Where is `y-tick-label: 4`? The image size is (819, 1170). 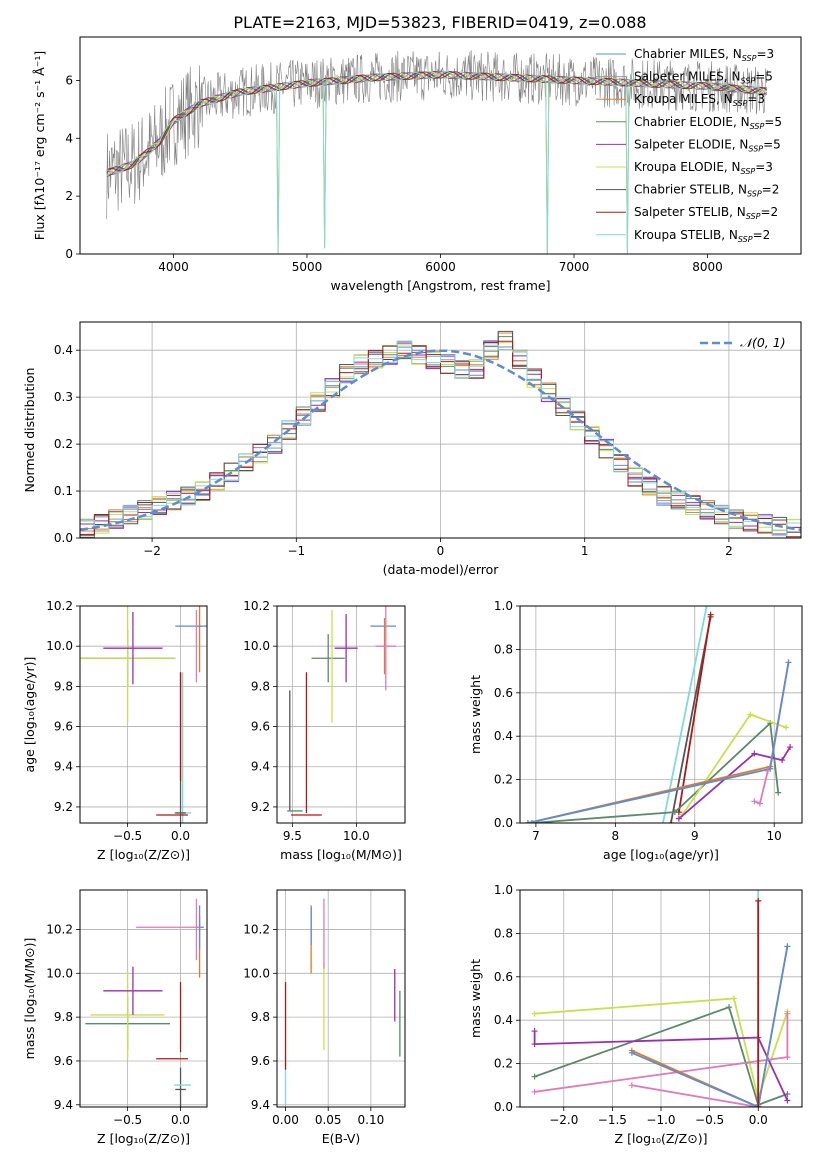 y-tick-label: 4 is located at coordinates (69, 138).